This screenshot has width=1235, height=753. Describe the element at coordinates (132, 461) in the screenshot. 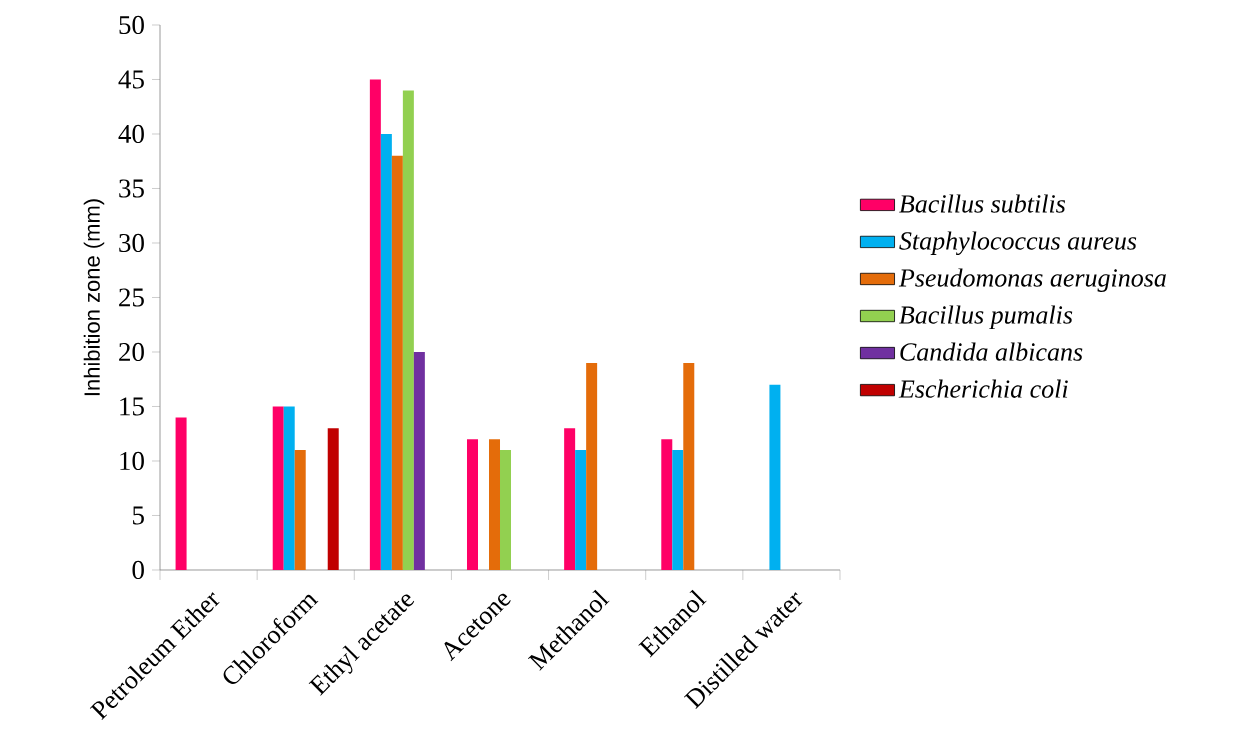

I see `y-tick-label: 10` at that location.